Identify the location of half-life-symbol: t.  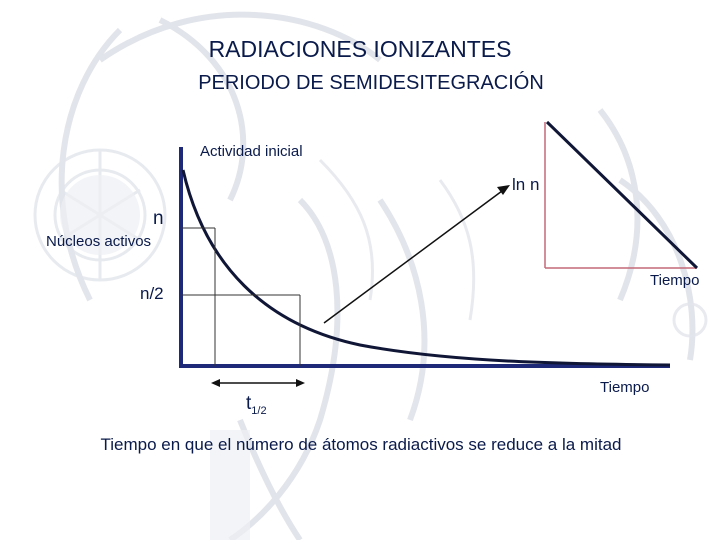
(249, 403).